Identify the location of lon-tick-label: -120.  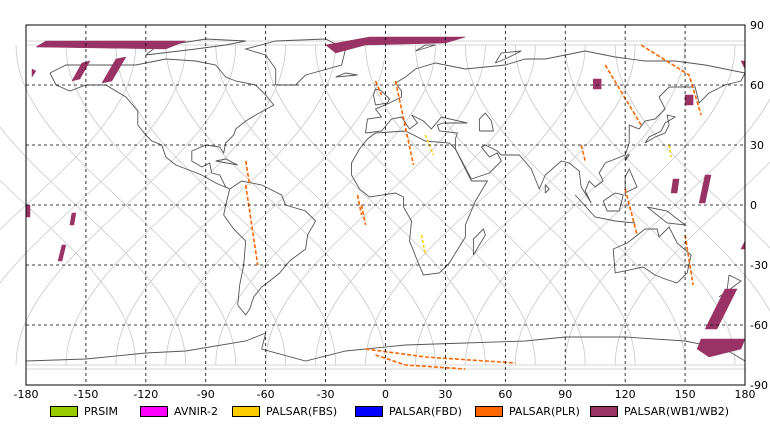
(145, 394).